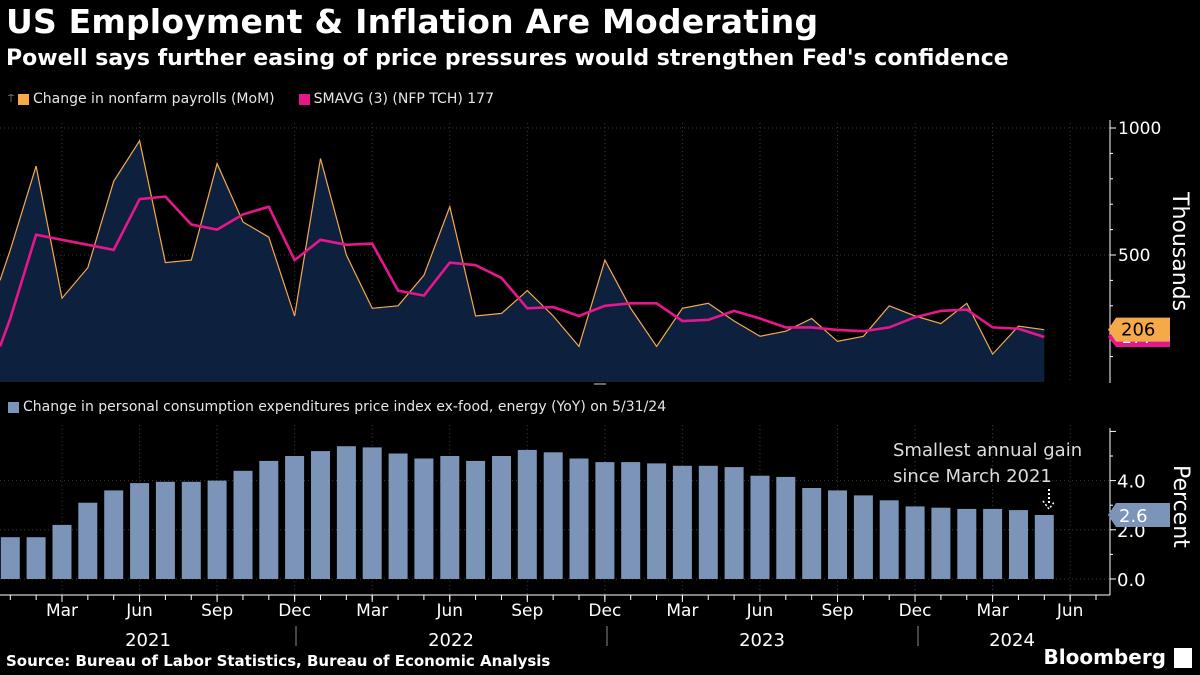  I want to click on x-year-label-2022: 2022, so click(451, 640).